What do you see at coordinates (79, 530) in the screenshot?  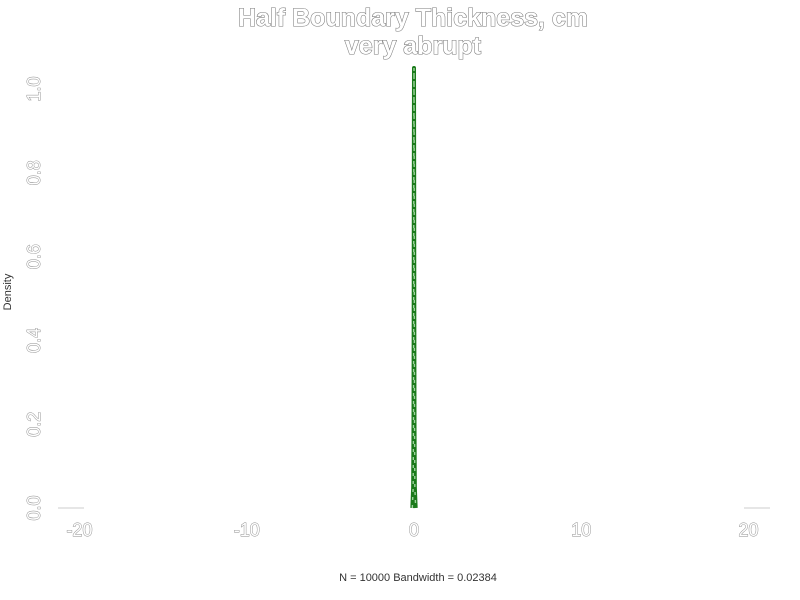 I see `x-tick-label: -20` at bounding box center [79, 530].